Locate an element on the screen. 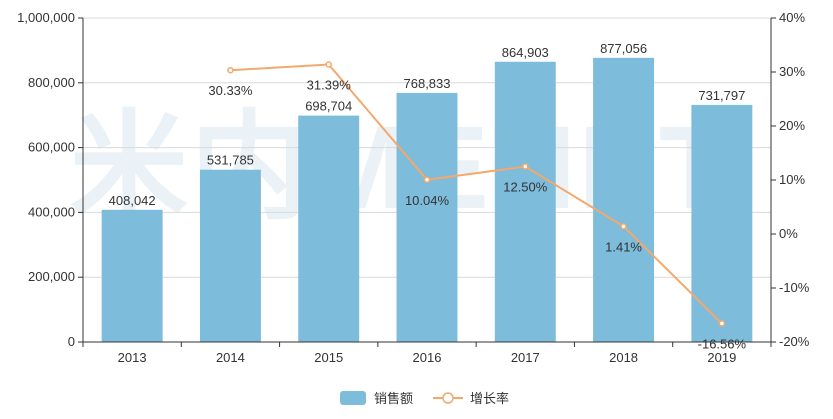 Image resolution: width=833 pixels, height=419 pixels. y-left-tick-label: 400,000 is located at coordinates (51, 211).